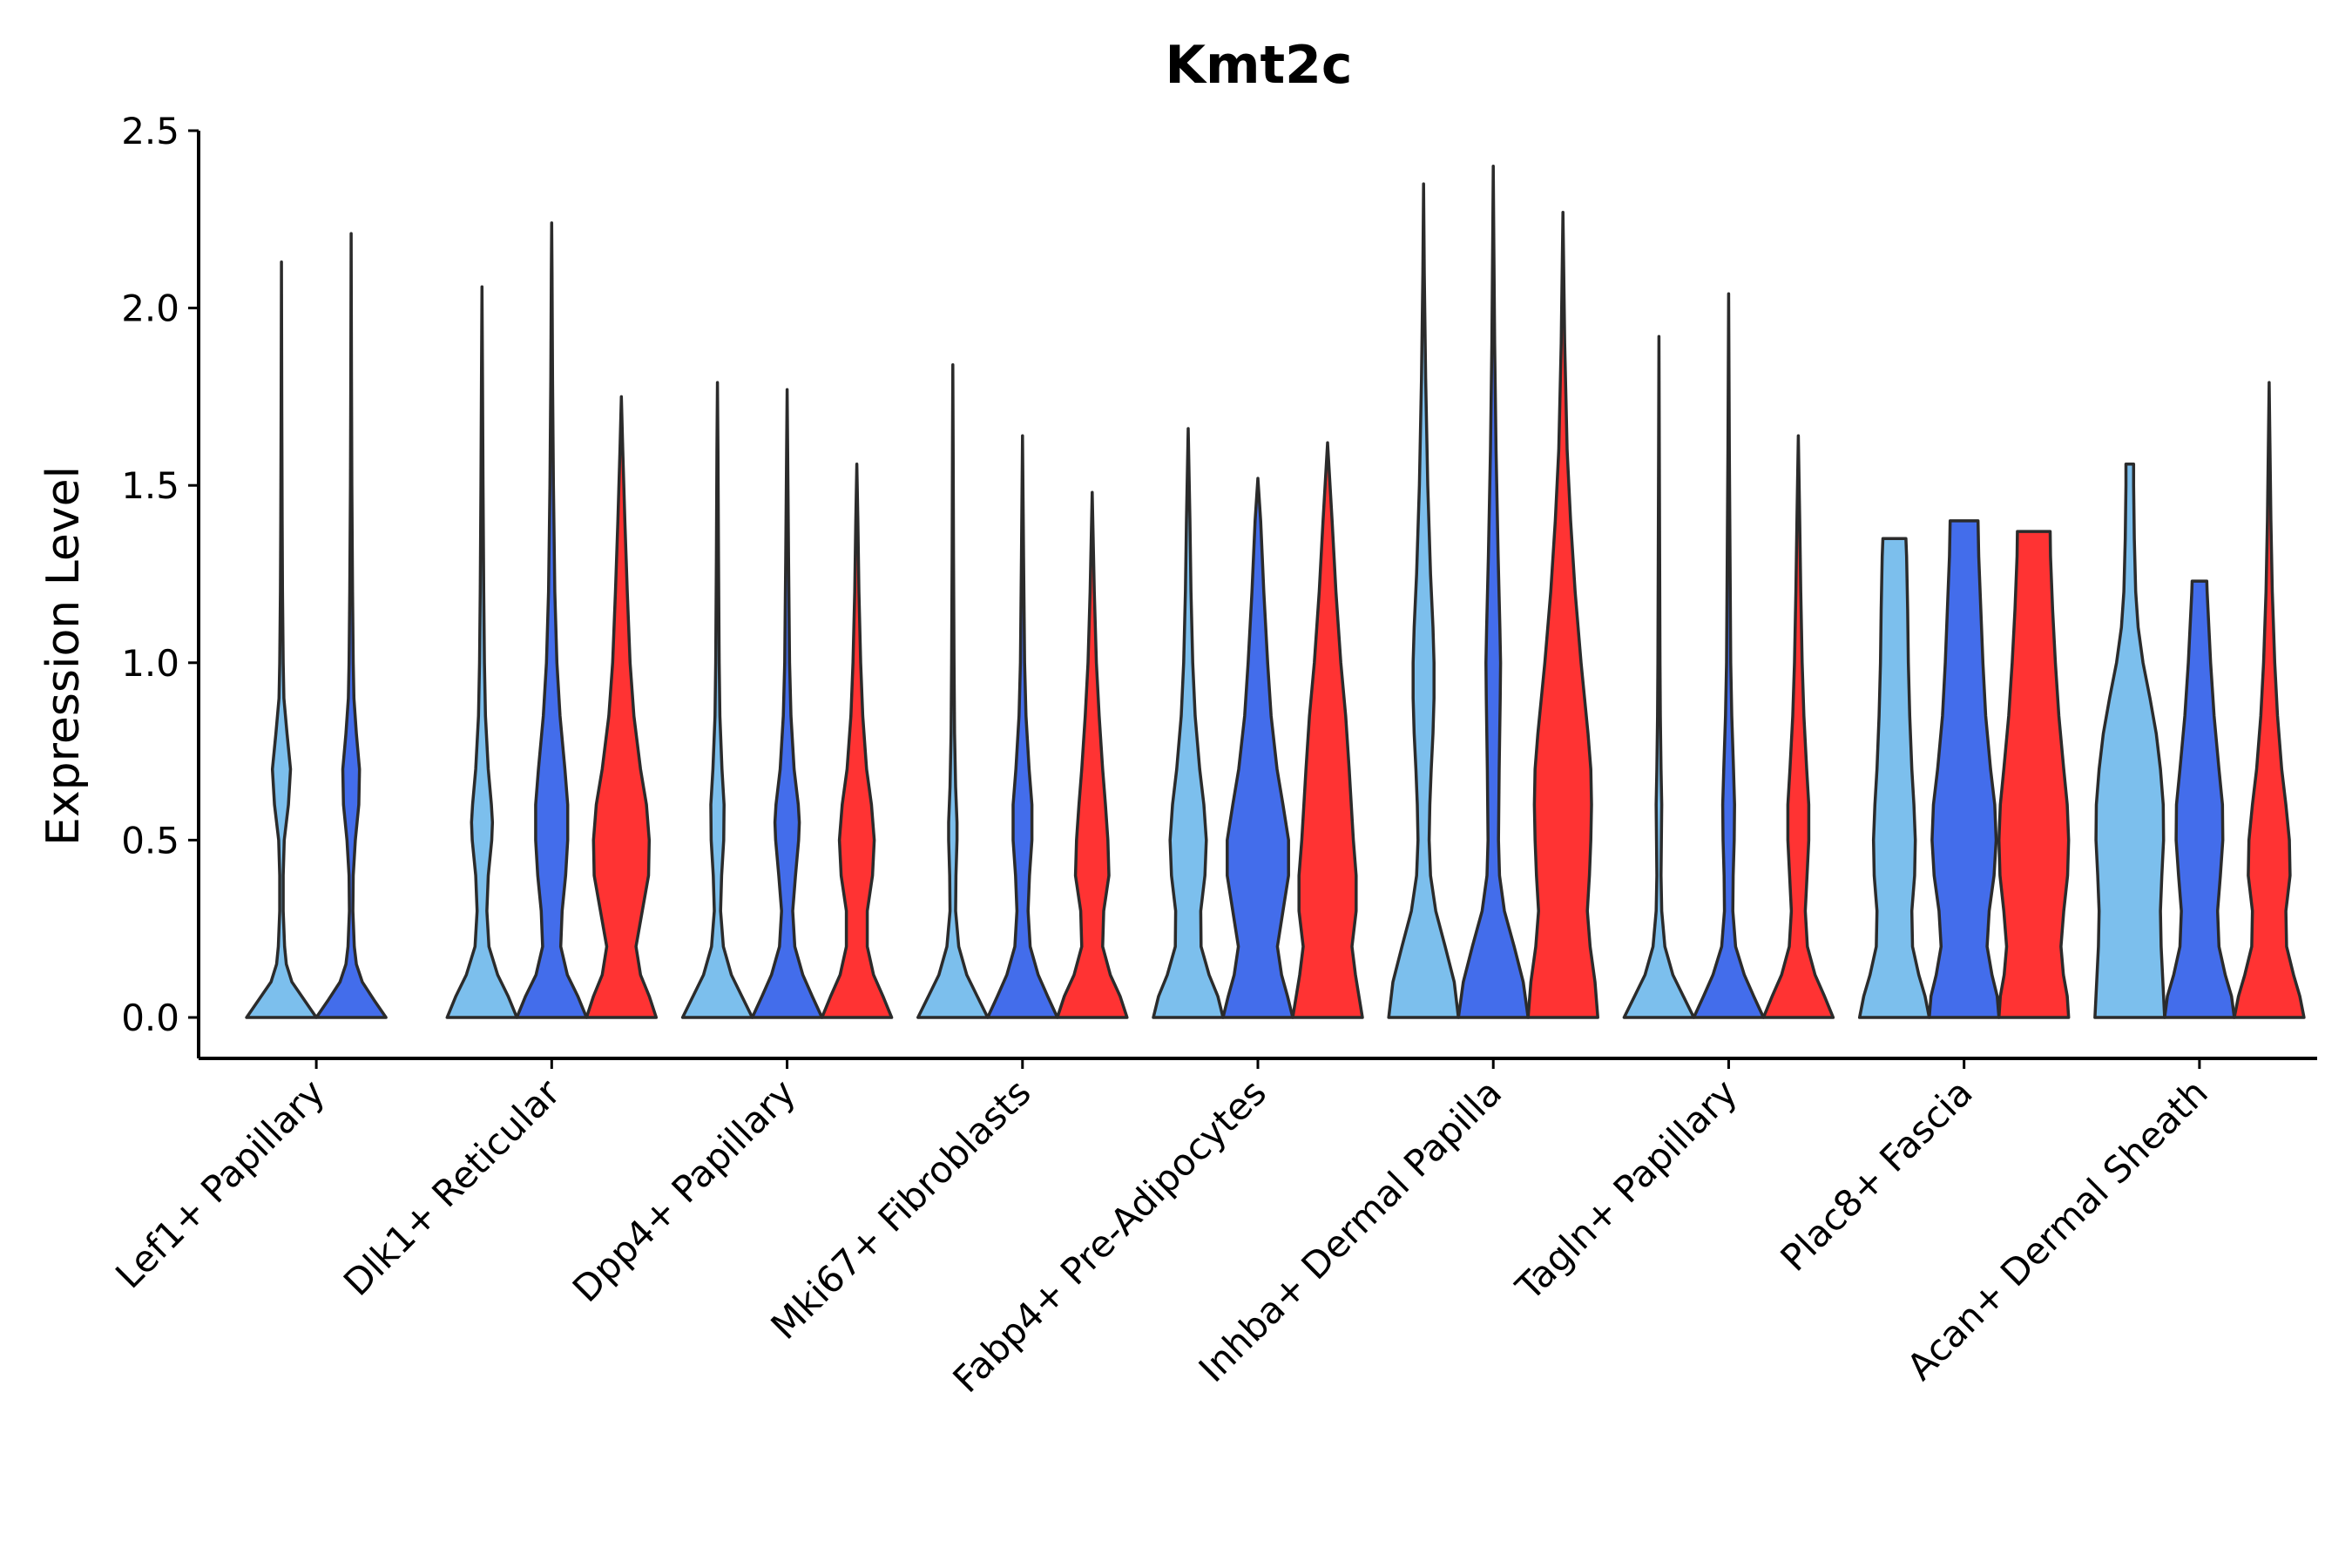 The height and width of the screenshot is (1568, 2352). I want to click on y-tick-label: 0.0, so click(150, 1018).